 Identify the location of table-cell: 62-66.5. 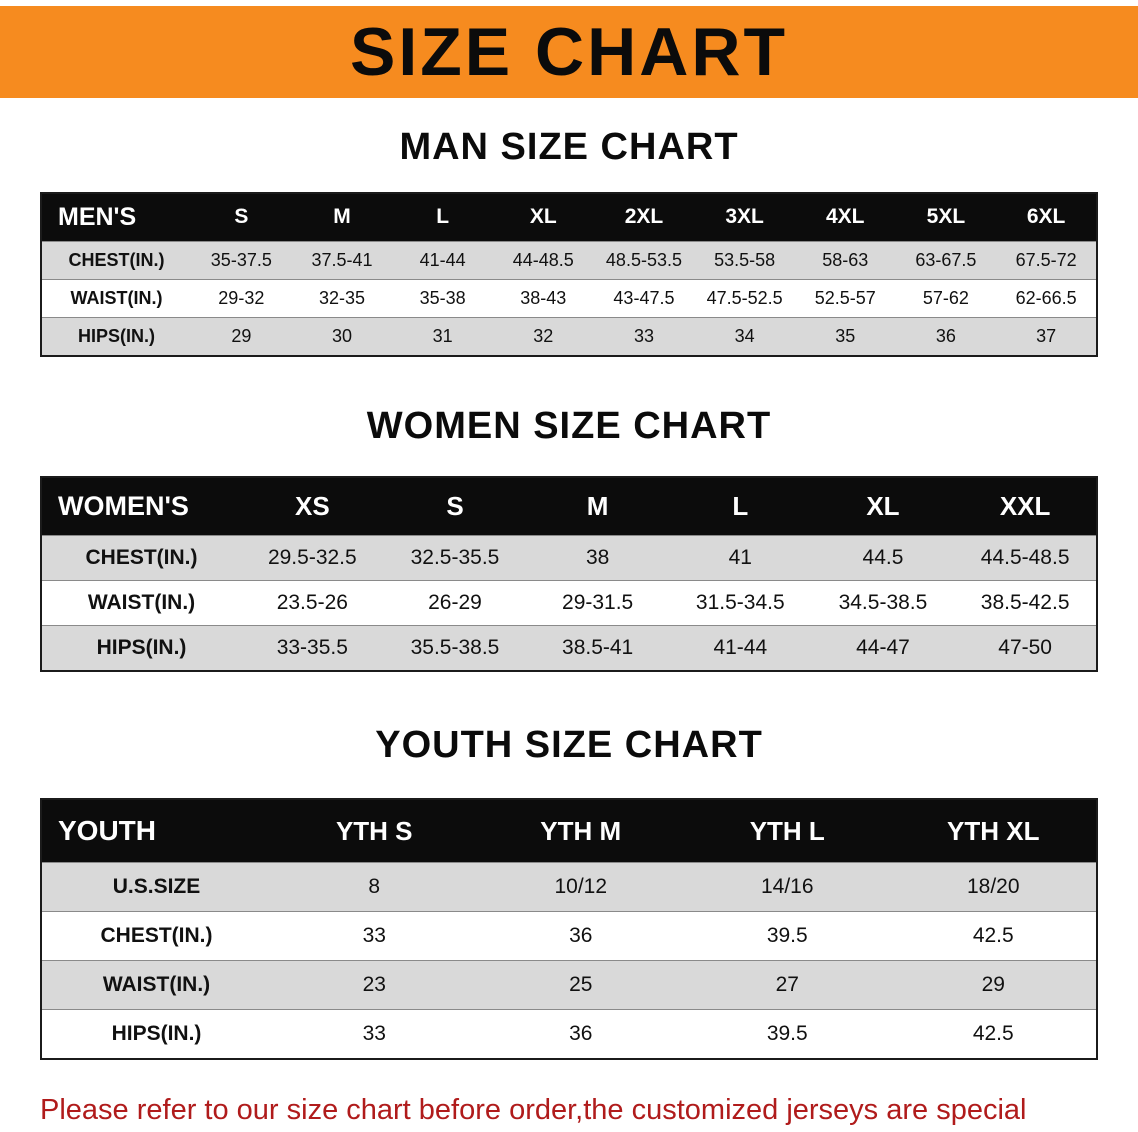
(1046, 297).